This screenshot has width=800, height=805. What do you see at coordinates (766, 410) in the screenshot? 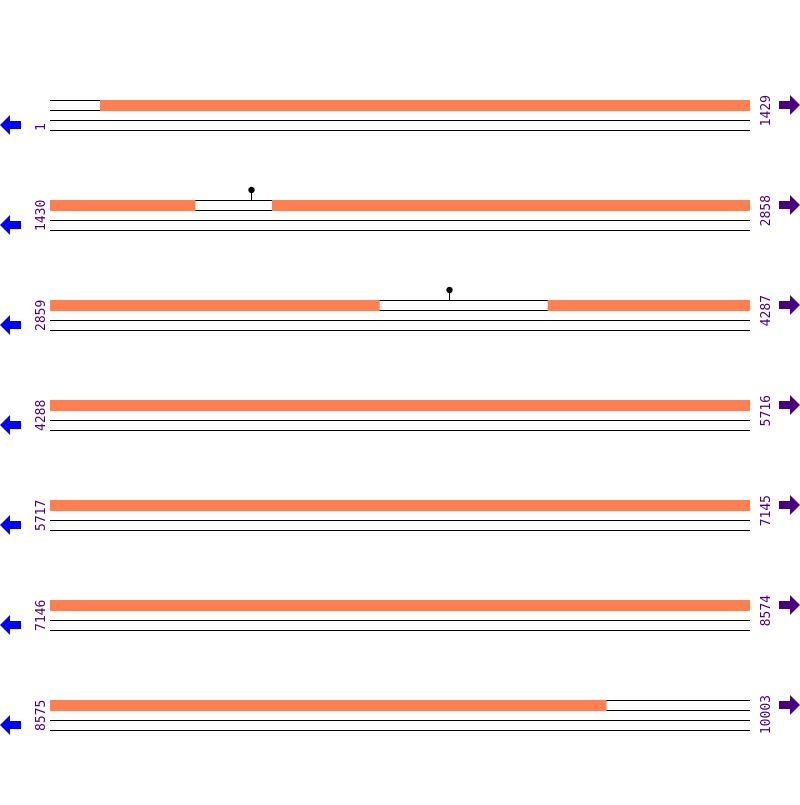
I see `row-end-label: 5716` at bounding box center [766, 410].